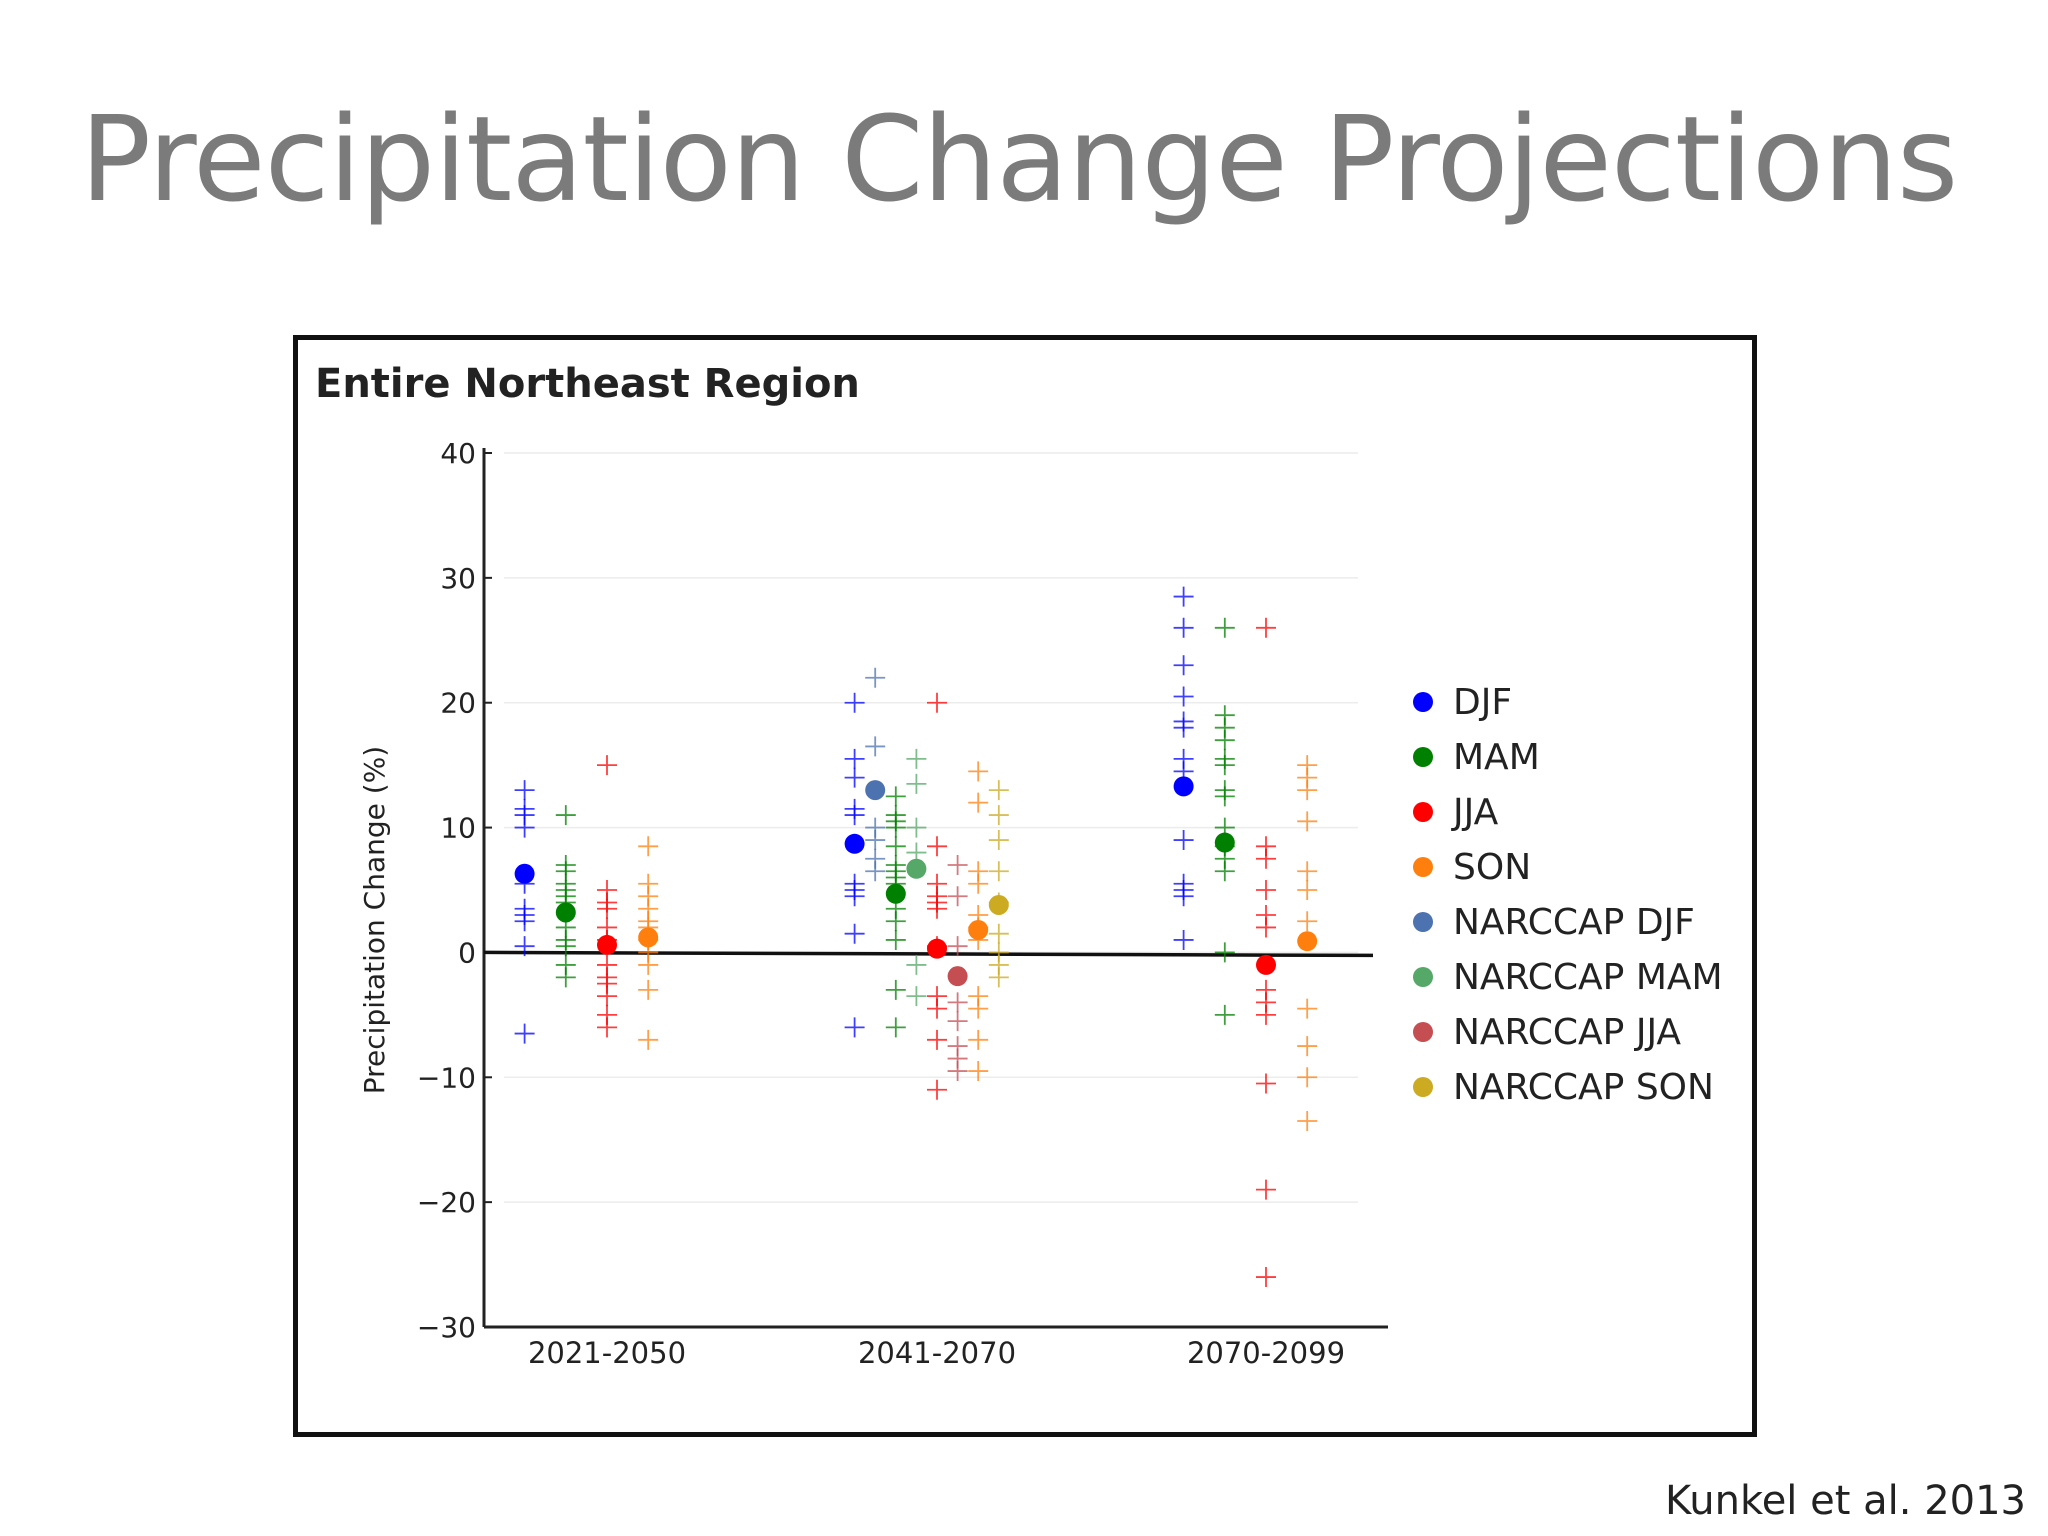 This screenshot has height=1536, width=2048. Describe the element at coordinates (1496, 757) in the screenshot. I see `legend-label: MAM` at that location.